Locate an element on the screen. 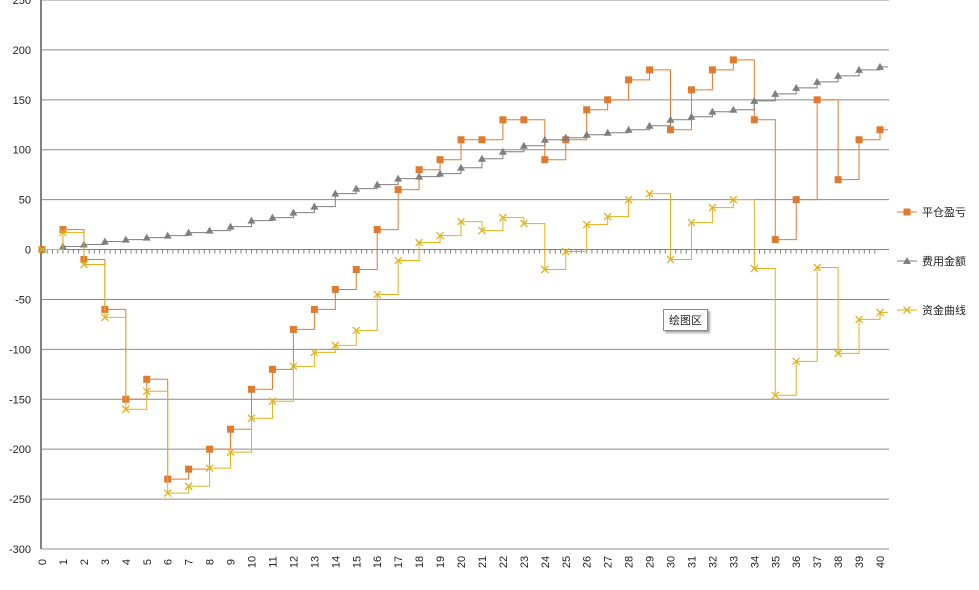  x-tick-label: 15 is located at coordinates (357, 562).